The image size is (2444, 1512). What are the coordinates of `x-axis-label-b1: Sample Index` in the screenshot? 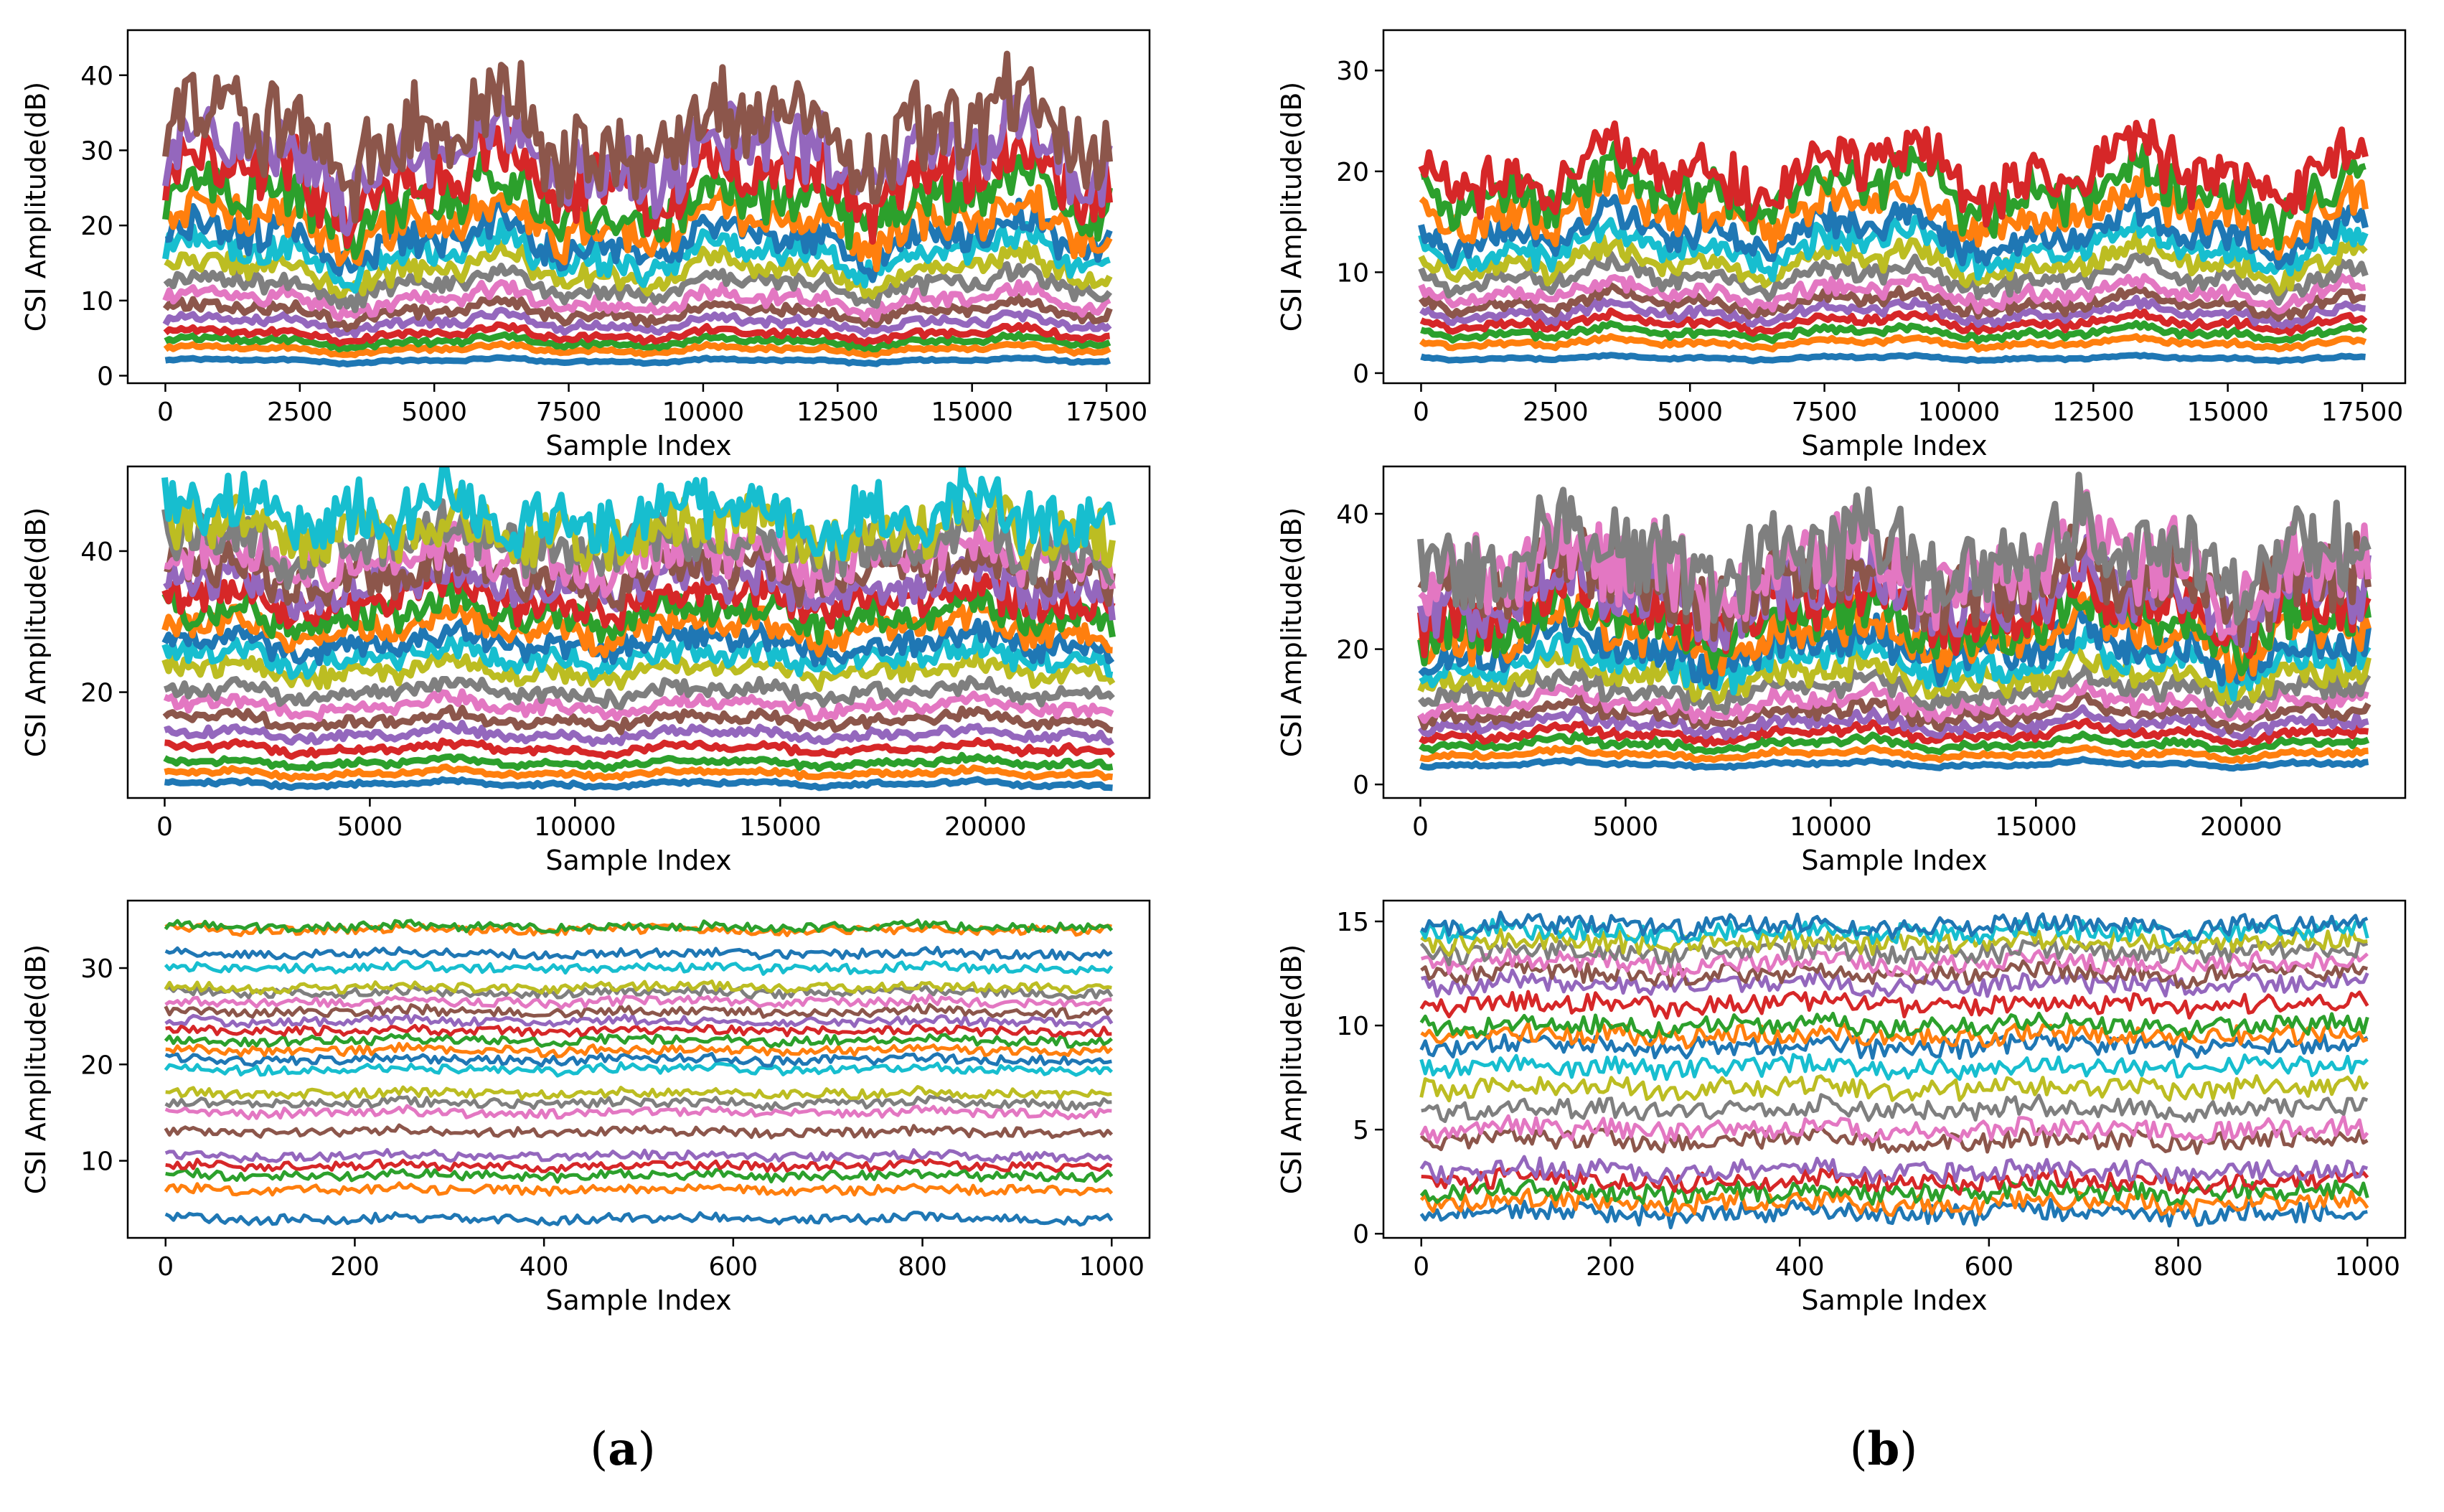 It's located at (1894, 445).